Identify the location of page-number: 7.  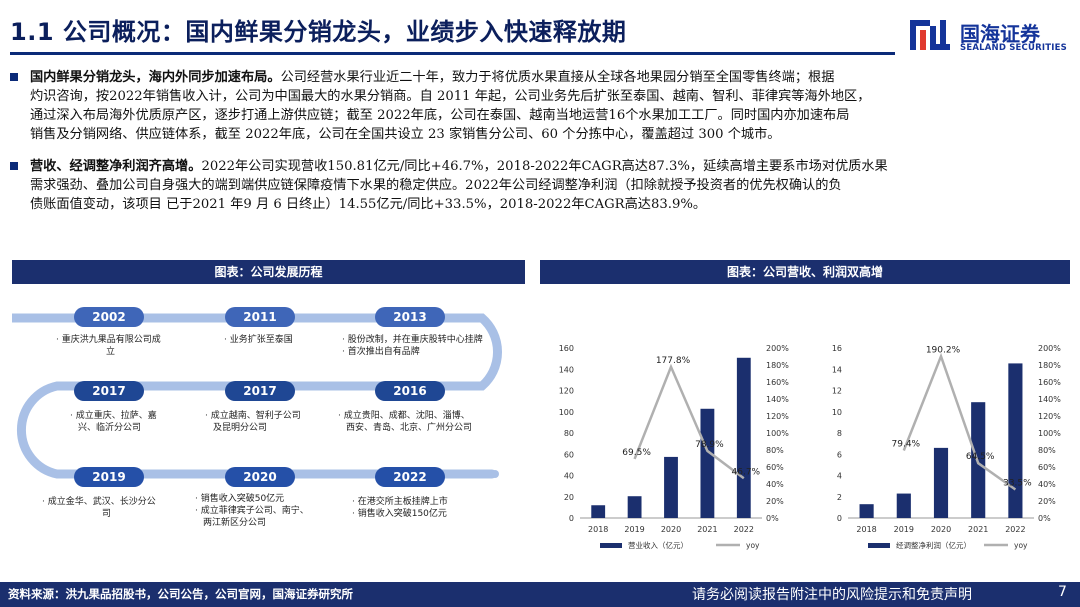
(1062, 592).